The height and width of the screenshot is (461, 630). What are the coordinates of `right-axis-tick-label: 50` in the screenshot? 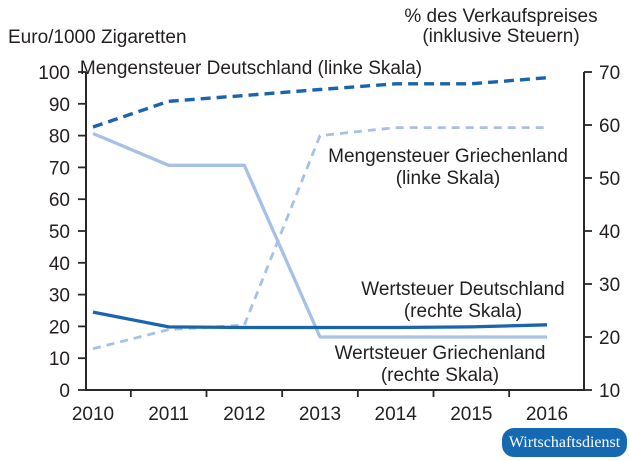 It's located at (609, 179).